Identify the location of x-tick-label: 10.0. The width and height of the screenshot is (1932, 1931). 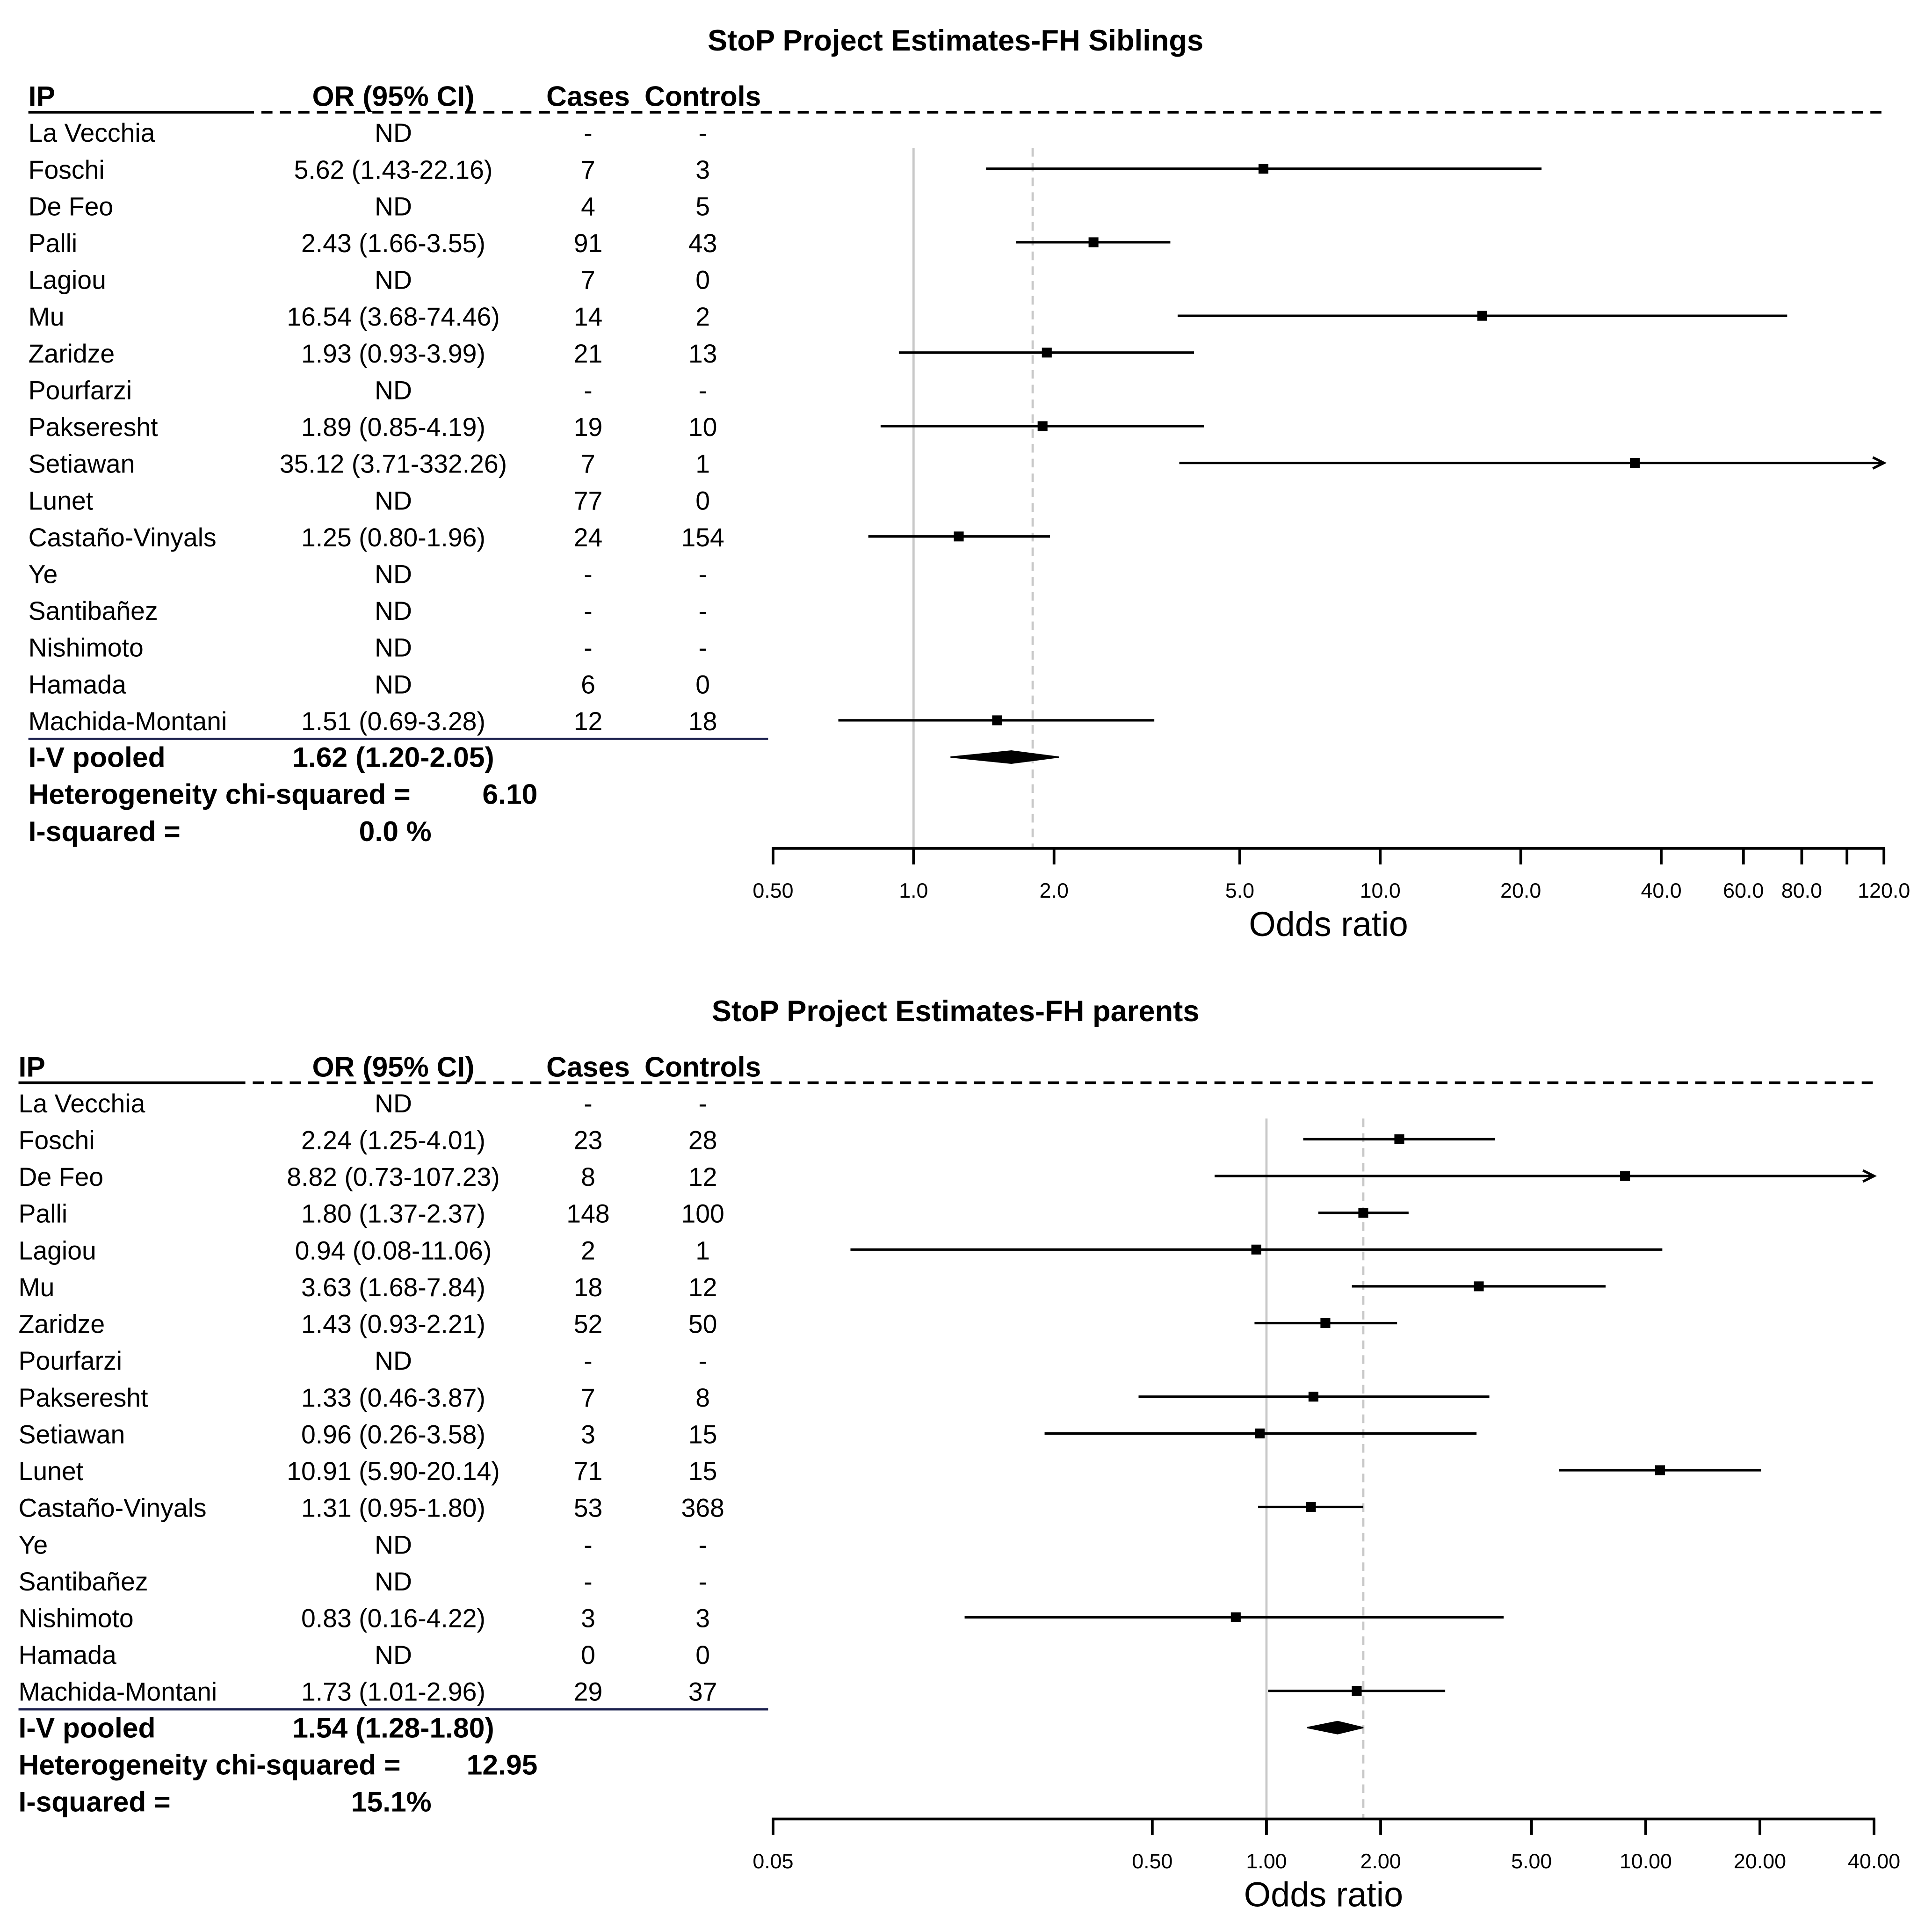
(1381, 890).